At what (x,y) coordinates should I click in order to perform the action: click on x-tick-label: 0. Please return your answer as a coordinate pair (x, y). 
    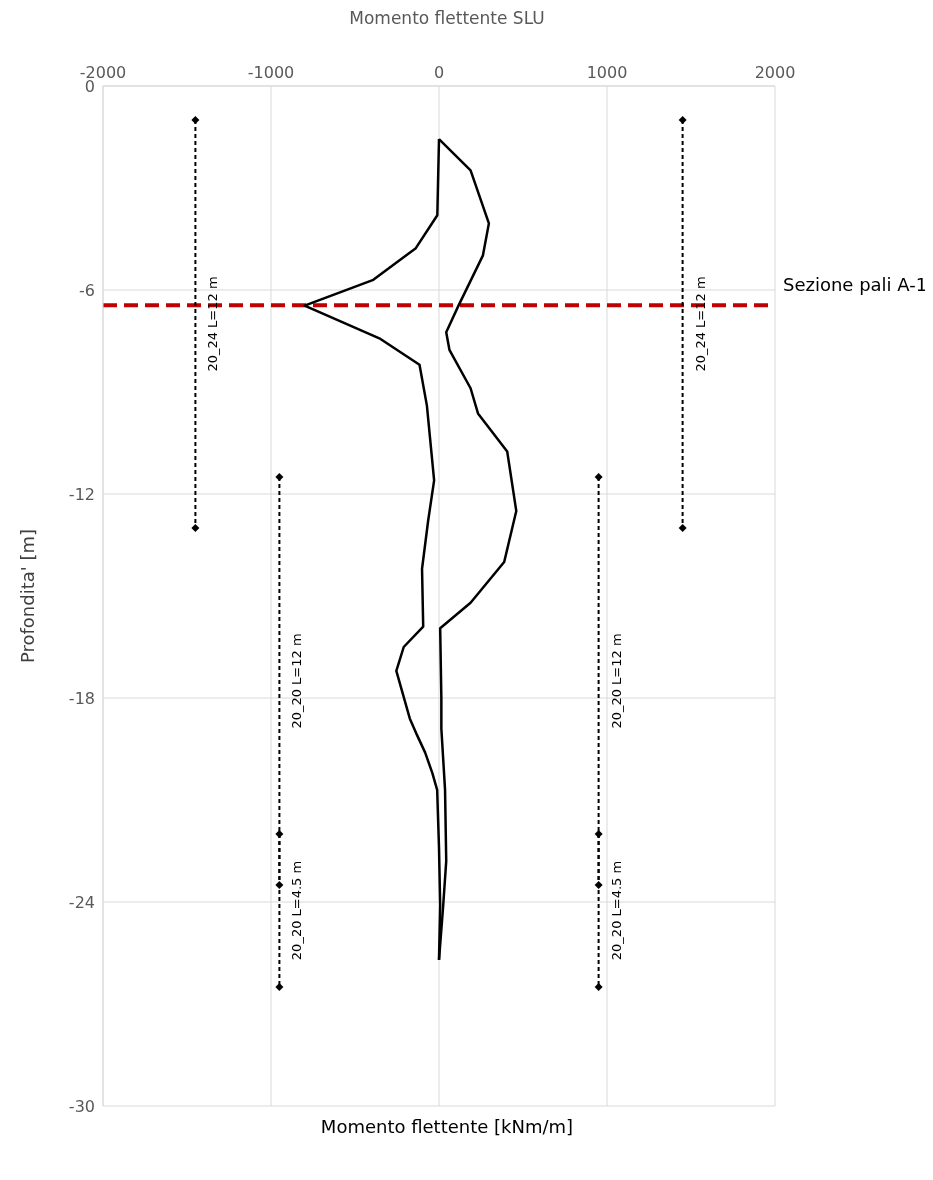
    Looking at the image, I should click on (439, 72).